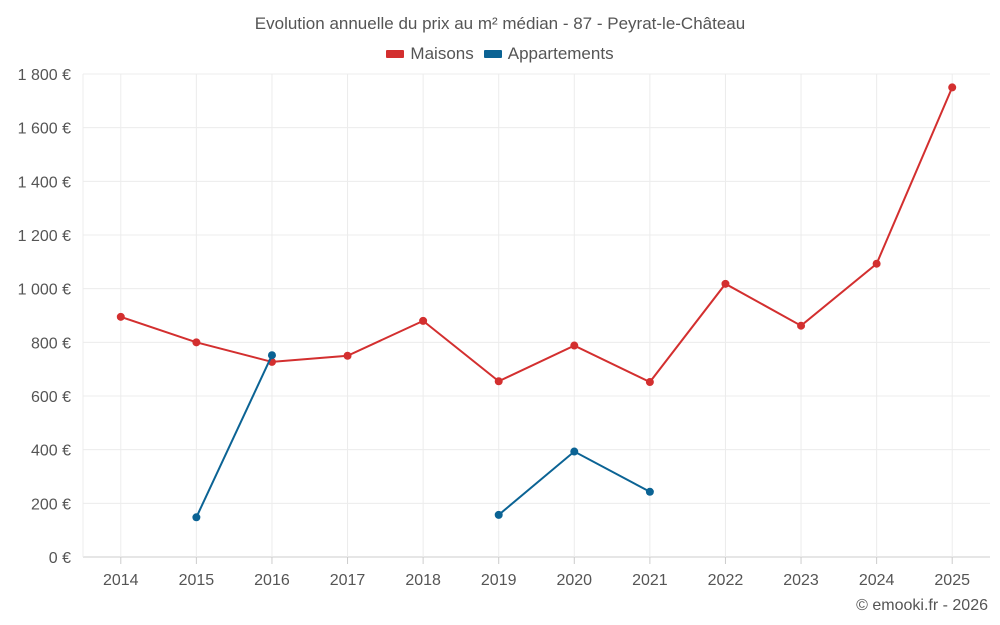 The height and width of the screenshot is (625, 1000). What do you see at coordinates (44, 182) in the screenshot?
I see `y-tick-label: 1 400 €` at bounding box center [44, 182].